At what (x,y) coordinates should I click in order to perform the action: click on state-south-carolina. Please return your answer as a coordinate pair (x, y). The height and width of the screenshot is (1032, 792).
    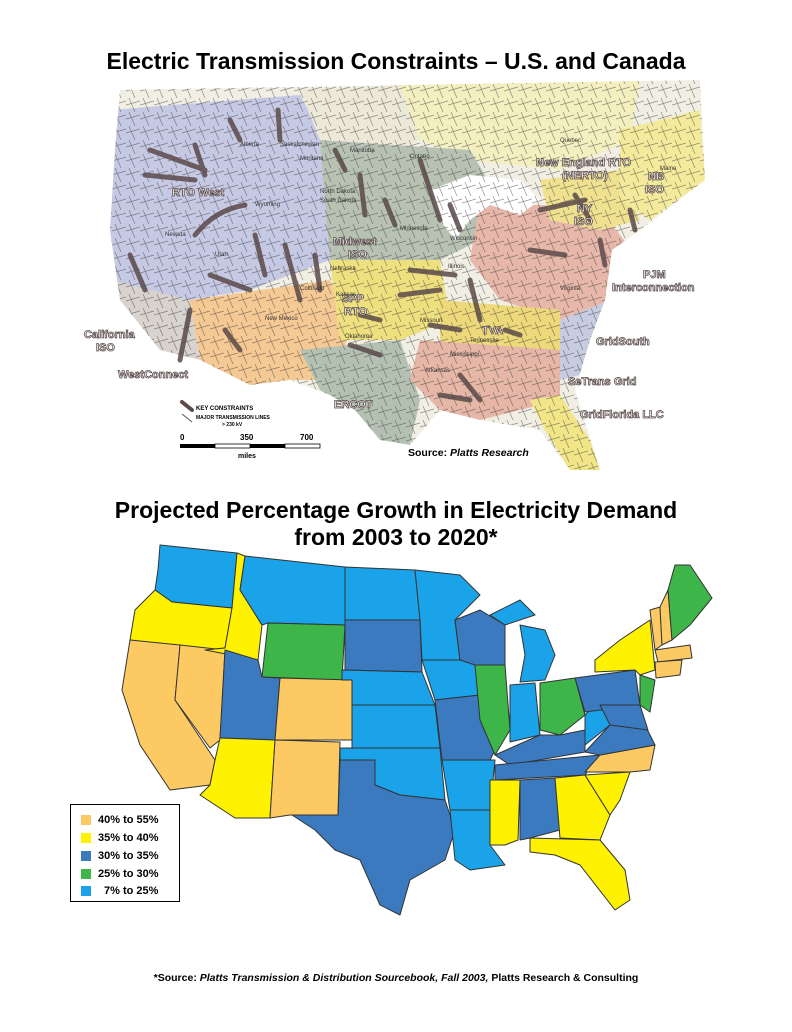
    Looking at the image, I should click on (607, 793).